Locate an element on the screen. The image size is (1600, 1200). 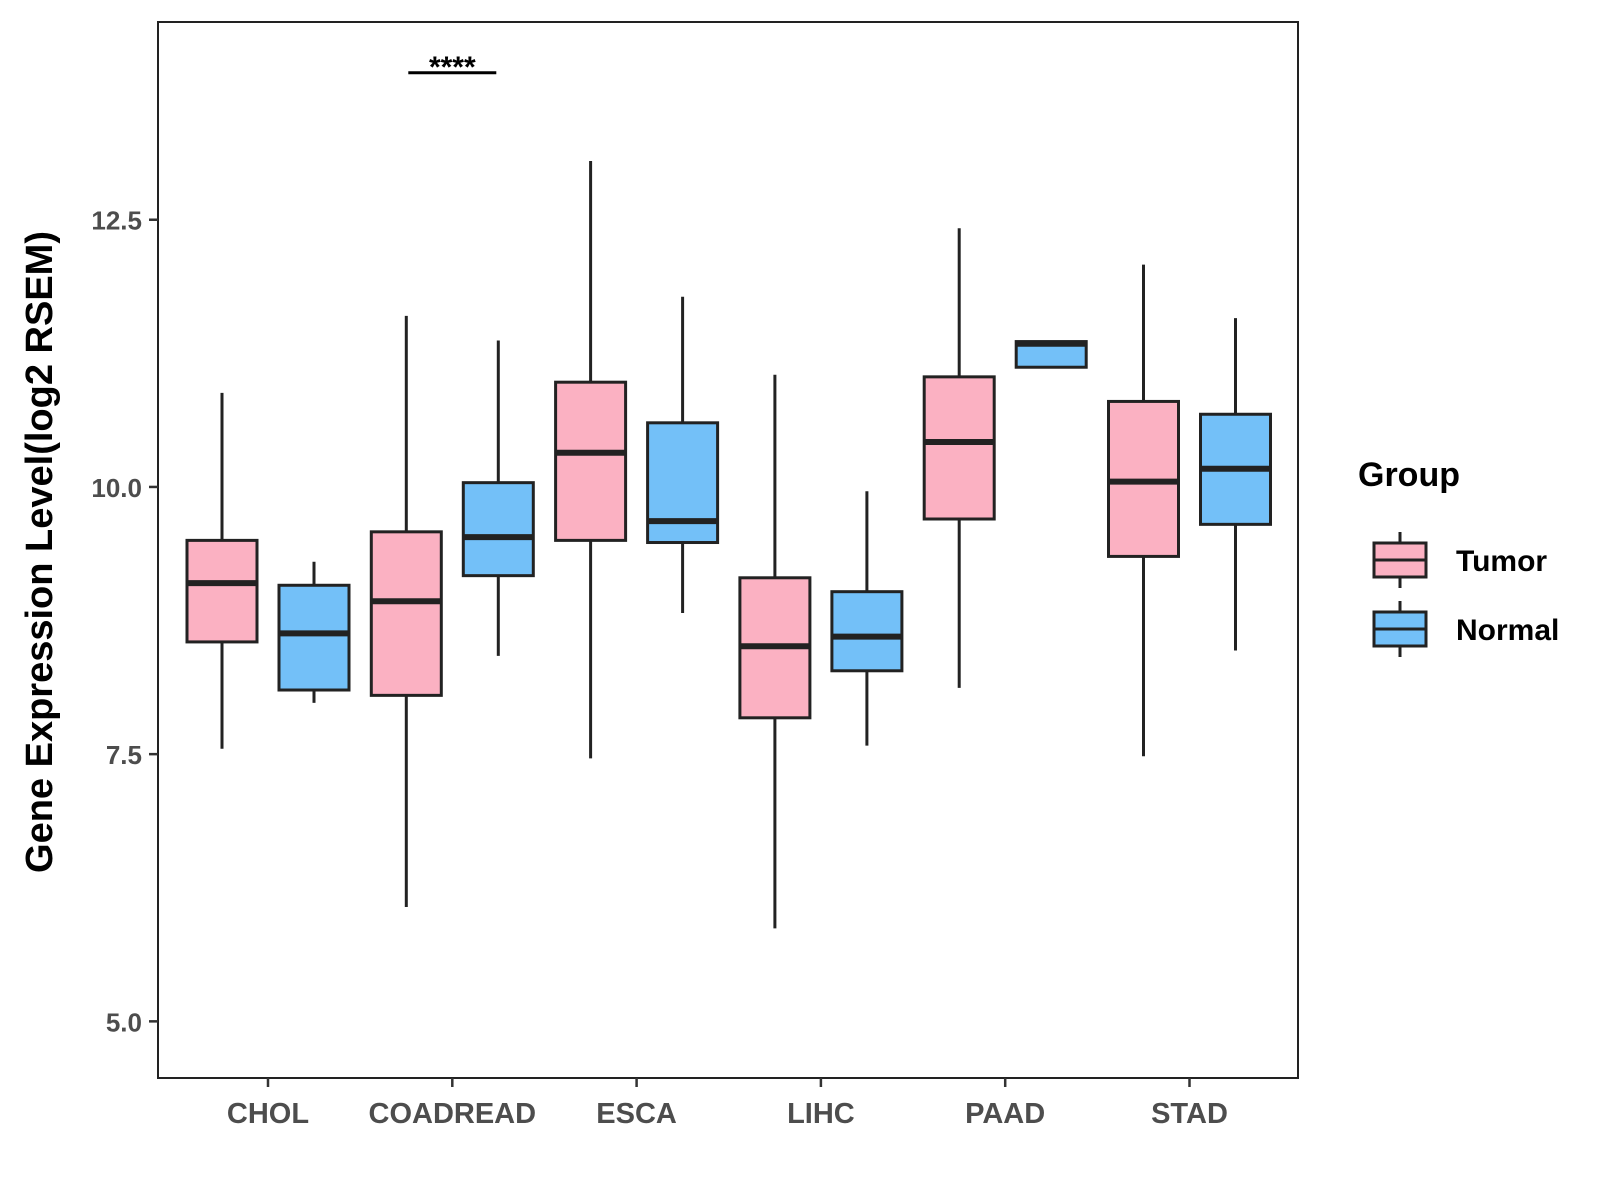
legend-label-normal: Normal is located at coordinates (1507, 630).